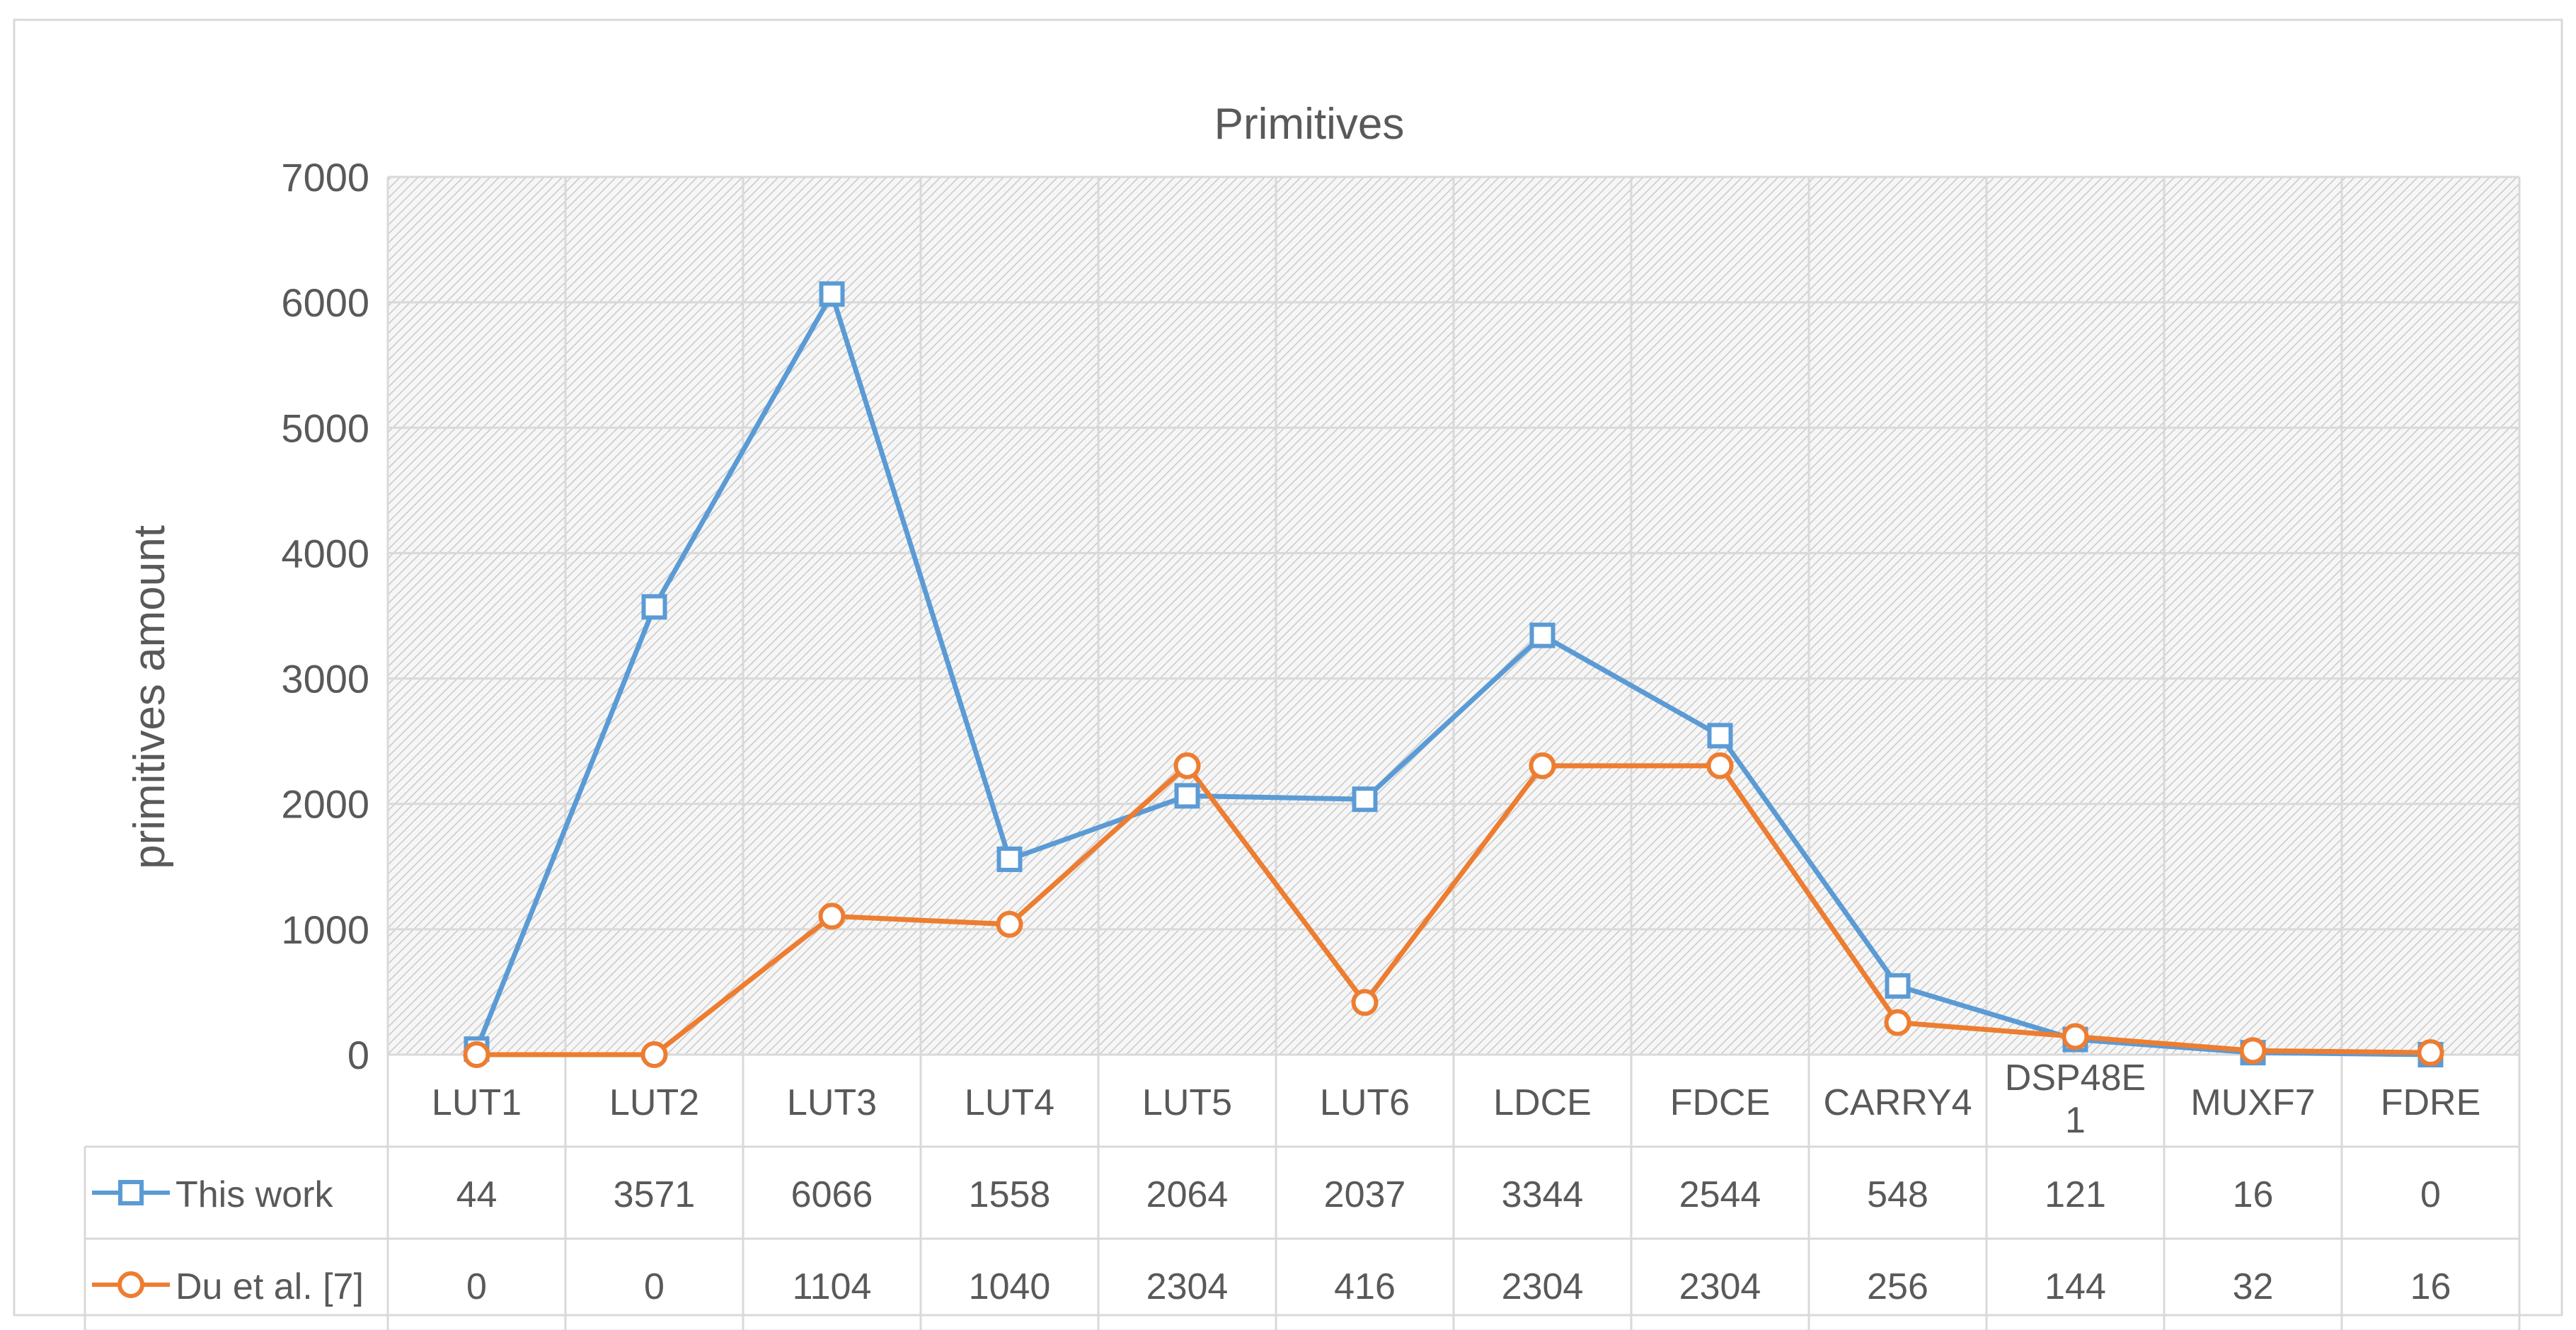  I want to click on table-value: 144, so click(2076, 1286).